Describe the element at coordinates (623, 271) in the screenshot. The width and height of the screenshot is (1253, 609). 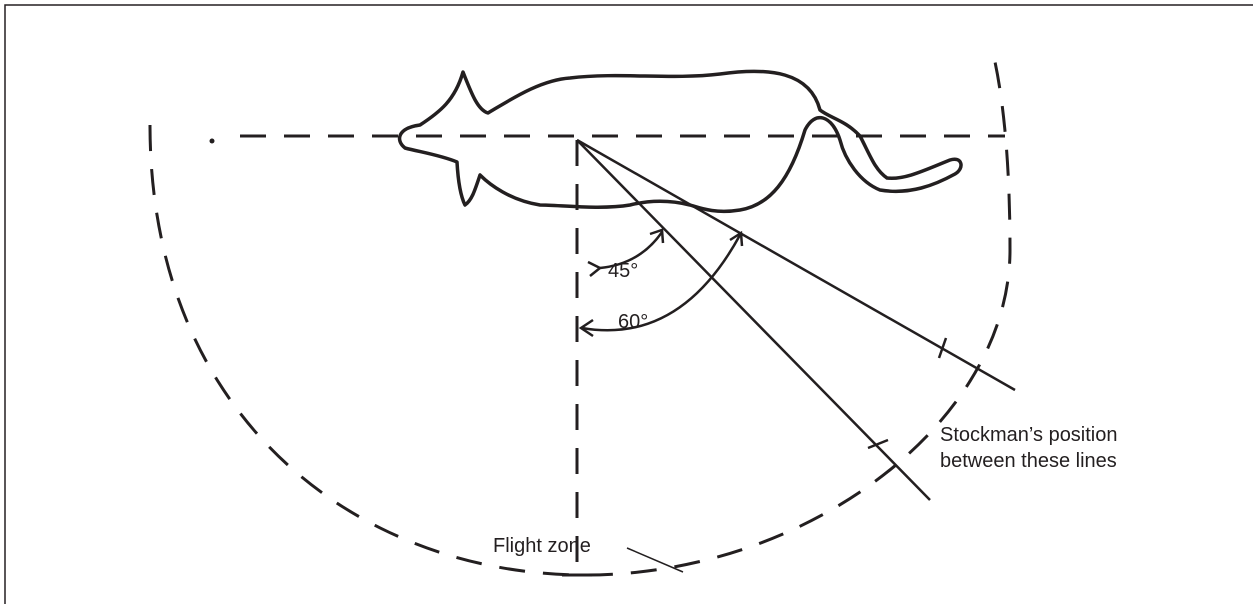
I see `angle-label-45: 45°` at that location.